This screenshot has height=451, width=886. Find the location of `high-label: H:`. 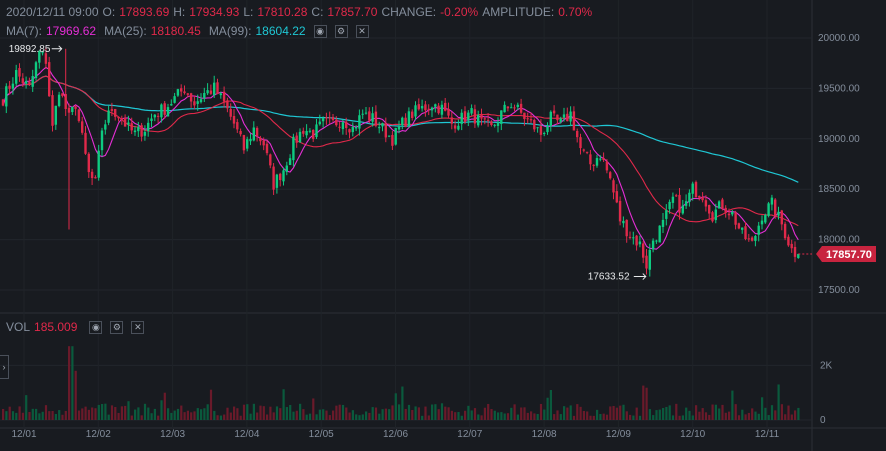

high-label: H: is located at coordinates (179, 12).